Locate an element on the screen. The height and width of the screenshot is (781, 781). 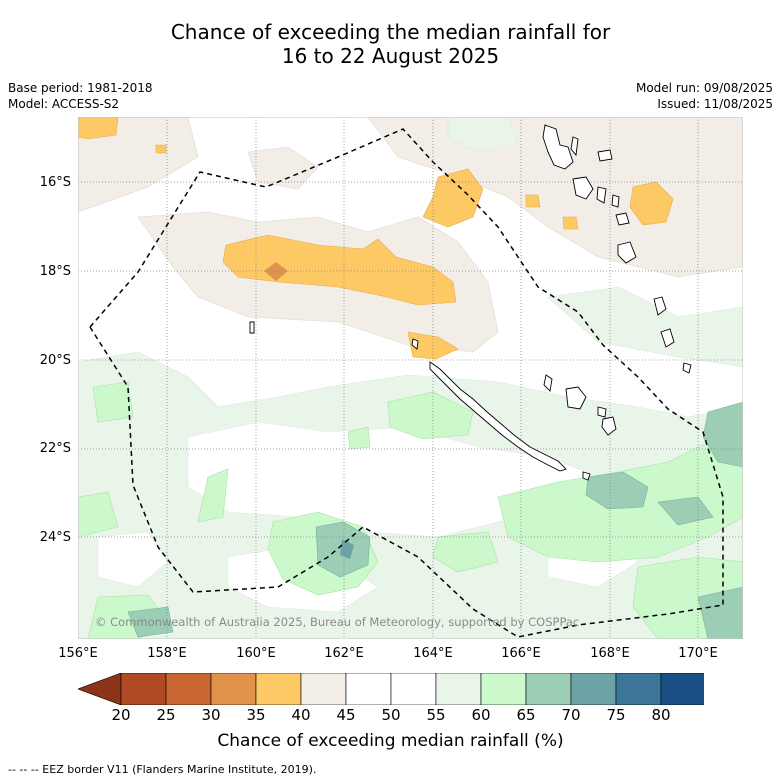
model-text: Model: ACCESS-S2 is located at coordinates (64, 104).